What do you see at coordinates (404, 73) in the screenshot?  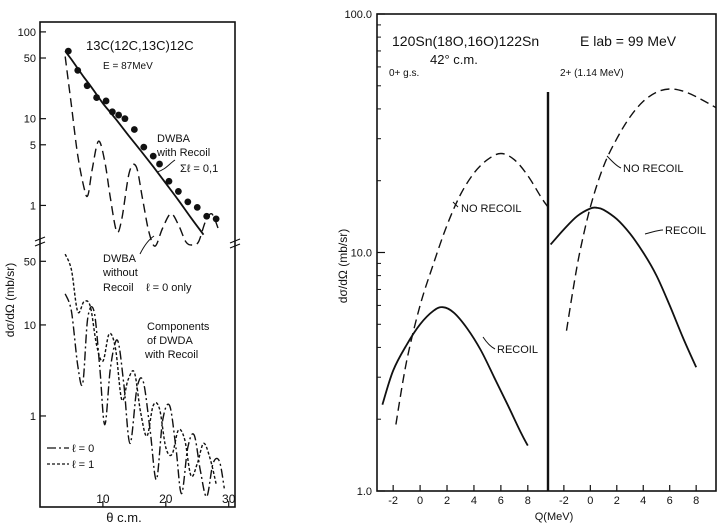 I see `subpanel-gs-label: 0+ g.s.` at bounding box center [404, 73].